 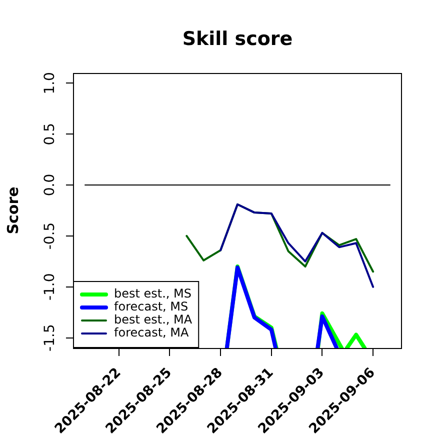 What do you see at coordinates (151, 307) in the screenshot?
I see `legend-label: forecast, MS` at bounding box center [151, 307].